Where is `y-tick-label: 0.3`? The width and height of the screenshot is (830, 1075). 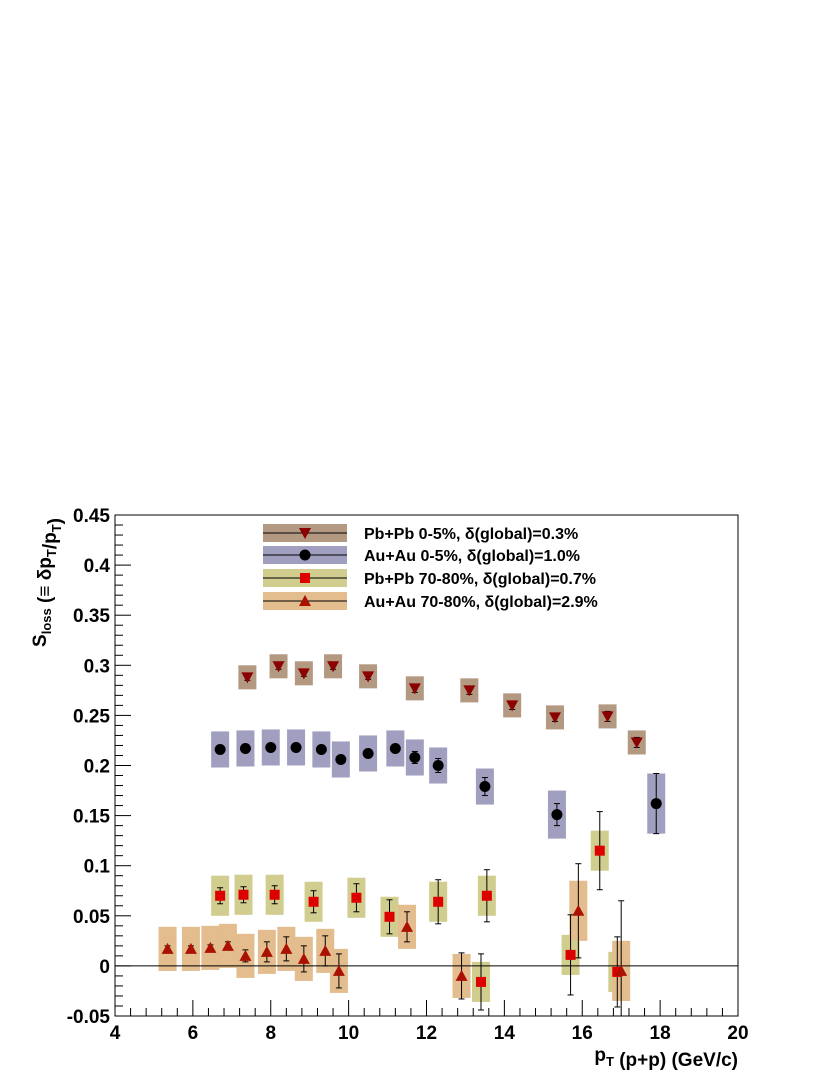 y-tick-label: 0.3 is located at coordinates (97, 666).